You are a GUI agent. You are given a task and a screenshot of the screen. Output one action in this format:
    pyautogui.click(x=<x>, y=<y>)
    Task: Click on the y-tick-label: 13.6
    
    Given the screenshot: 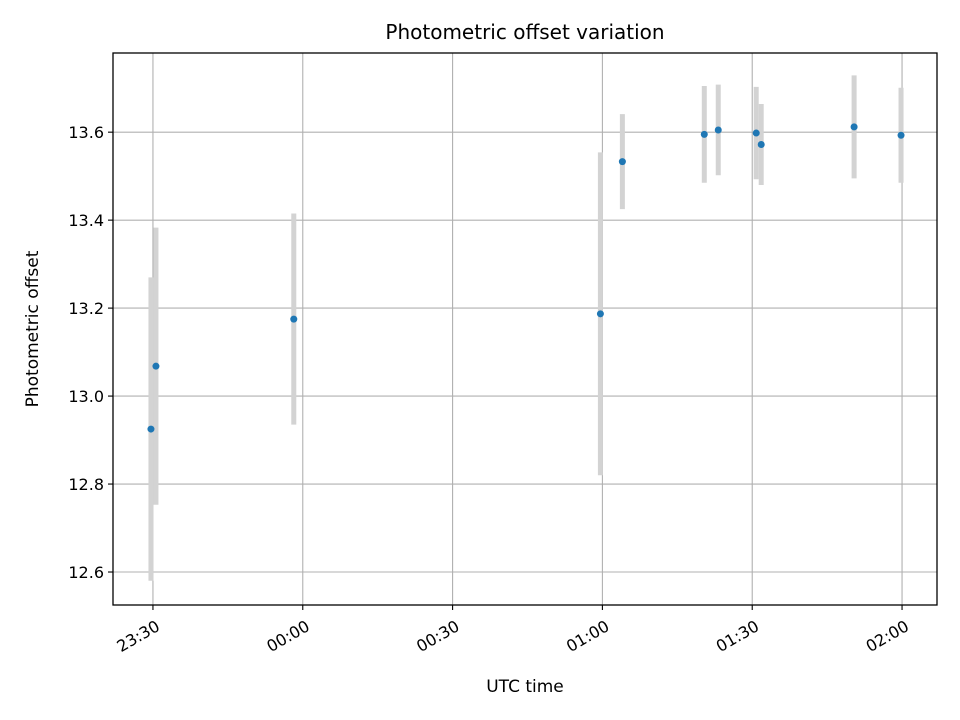 What is the action you would take?
    pyautogui.click(x=86, y=132)
    